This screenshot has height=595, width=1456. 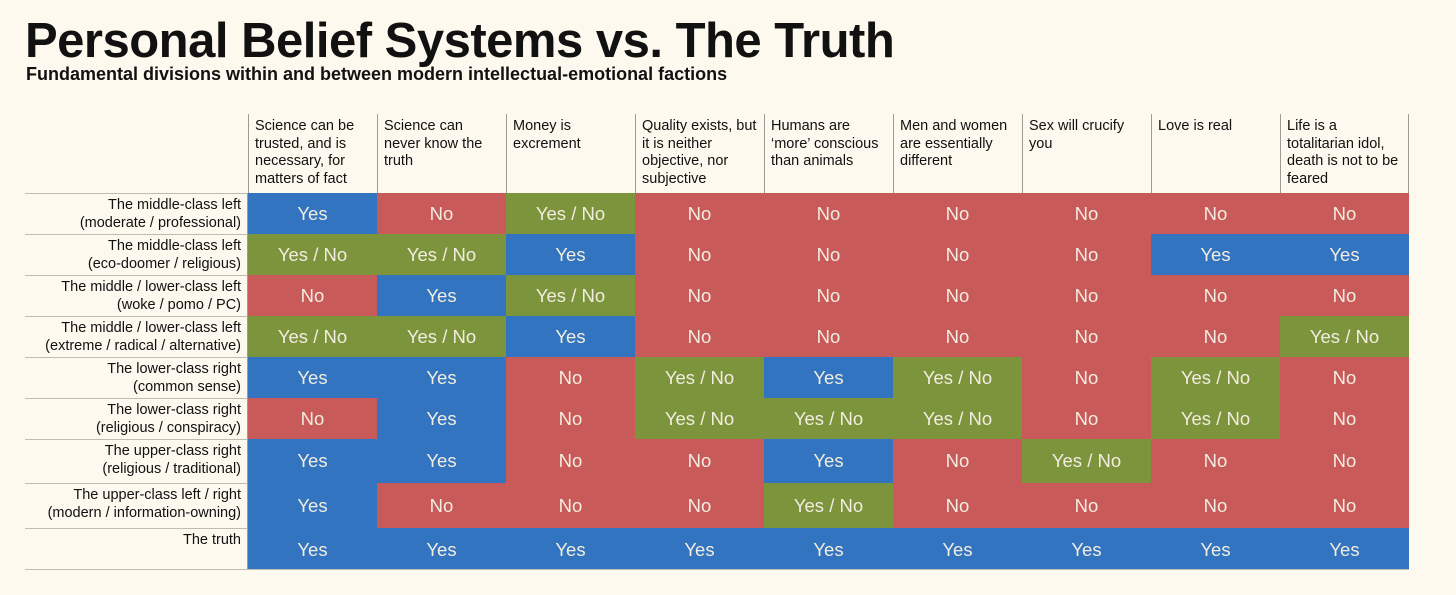 I want to click on row-label-line: (modern / information-owning), so click(x=144, y=512).